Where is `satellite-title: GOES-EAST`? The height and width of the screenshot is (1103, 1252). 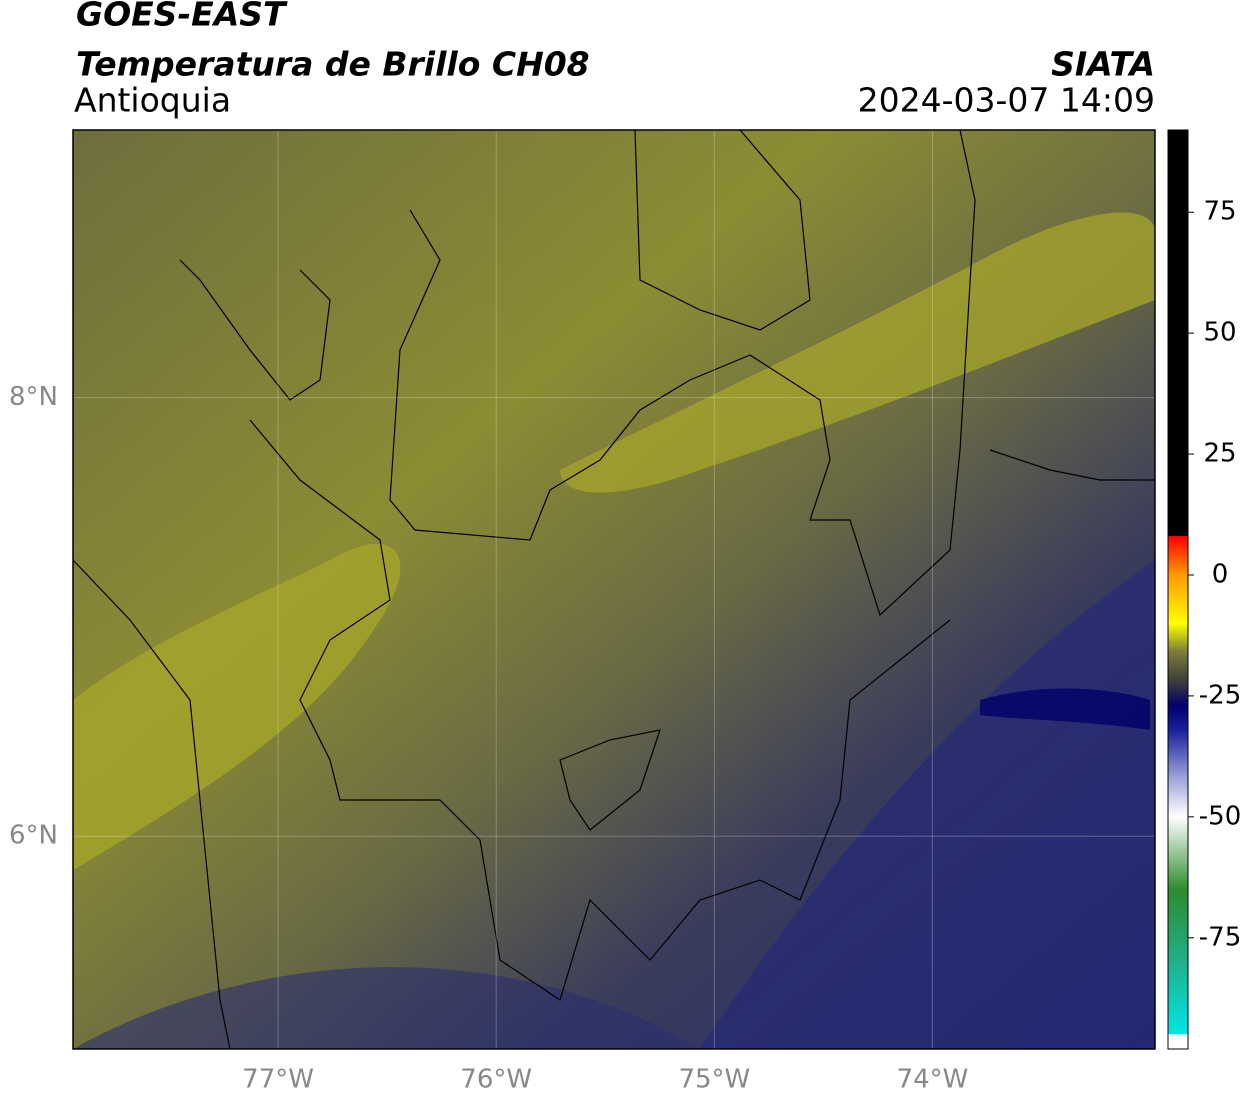 satellite-title: GOES-EAST is located at coordinates (182, 17).